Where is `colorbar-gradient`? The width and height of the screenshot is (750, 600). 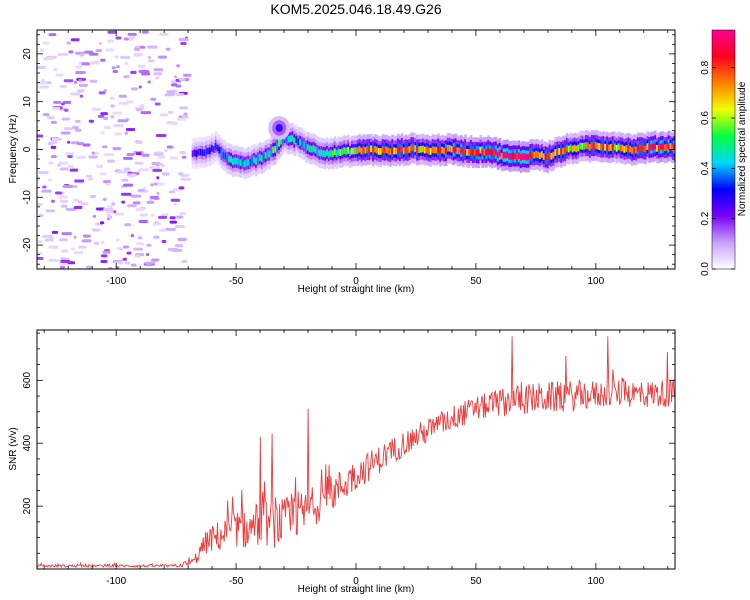
colorbar-gradient is located at coordinates (723, 149).